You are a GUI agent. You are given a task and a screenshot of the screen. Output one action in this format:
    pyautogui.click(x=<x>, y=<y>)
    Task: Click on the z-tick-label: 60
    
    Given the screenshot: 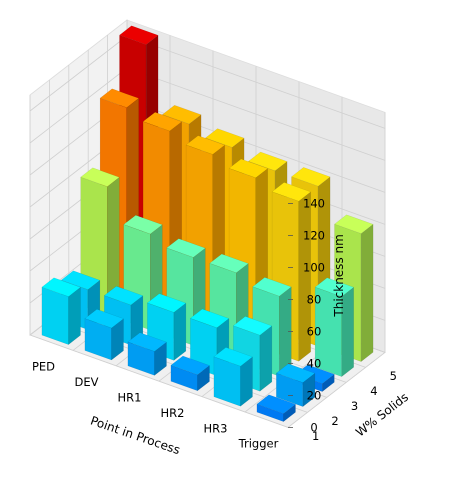 What is the action you would take?
    pyautogui.click(x=314, y=331)
    